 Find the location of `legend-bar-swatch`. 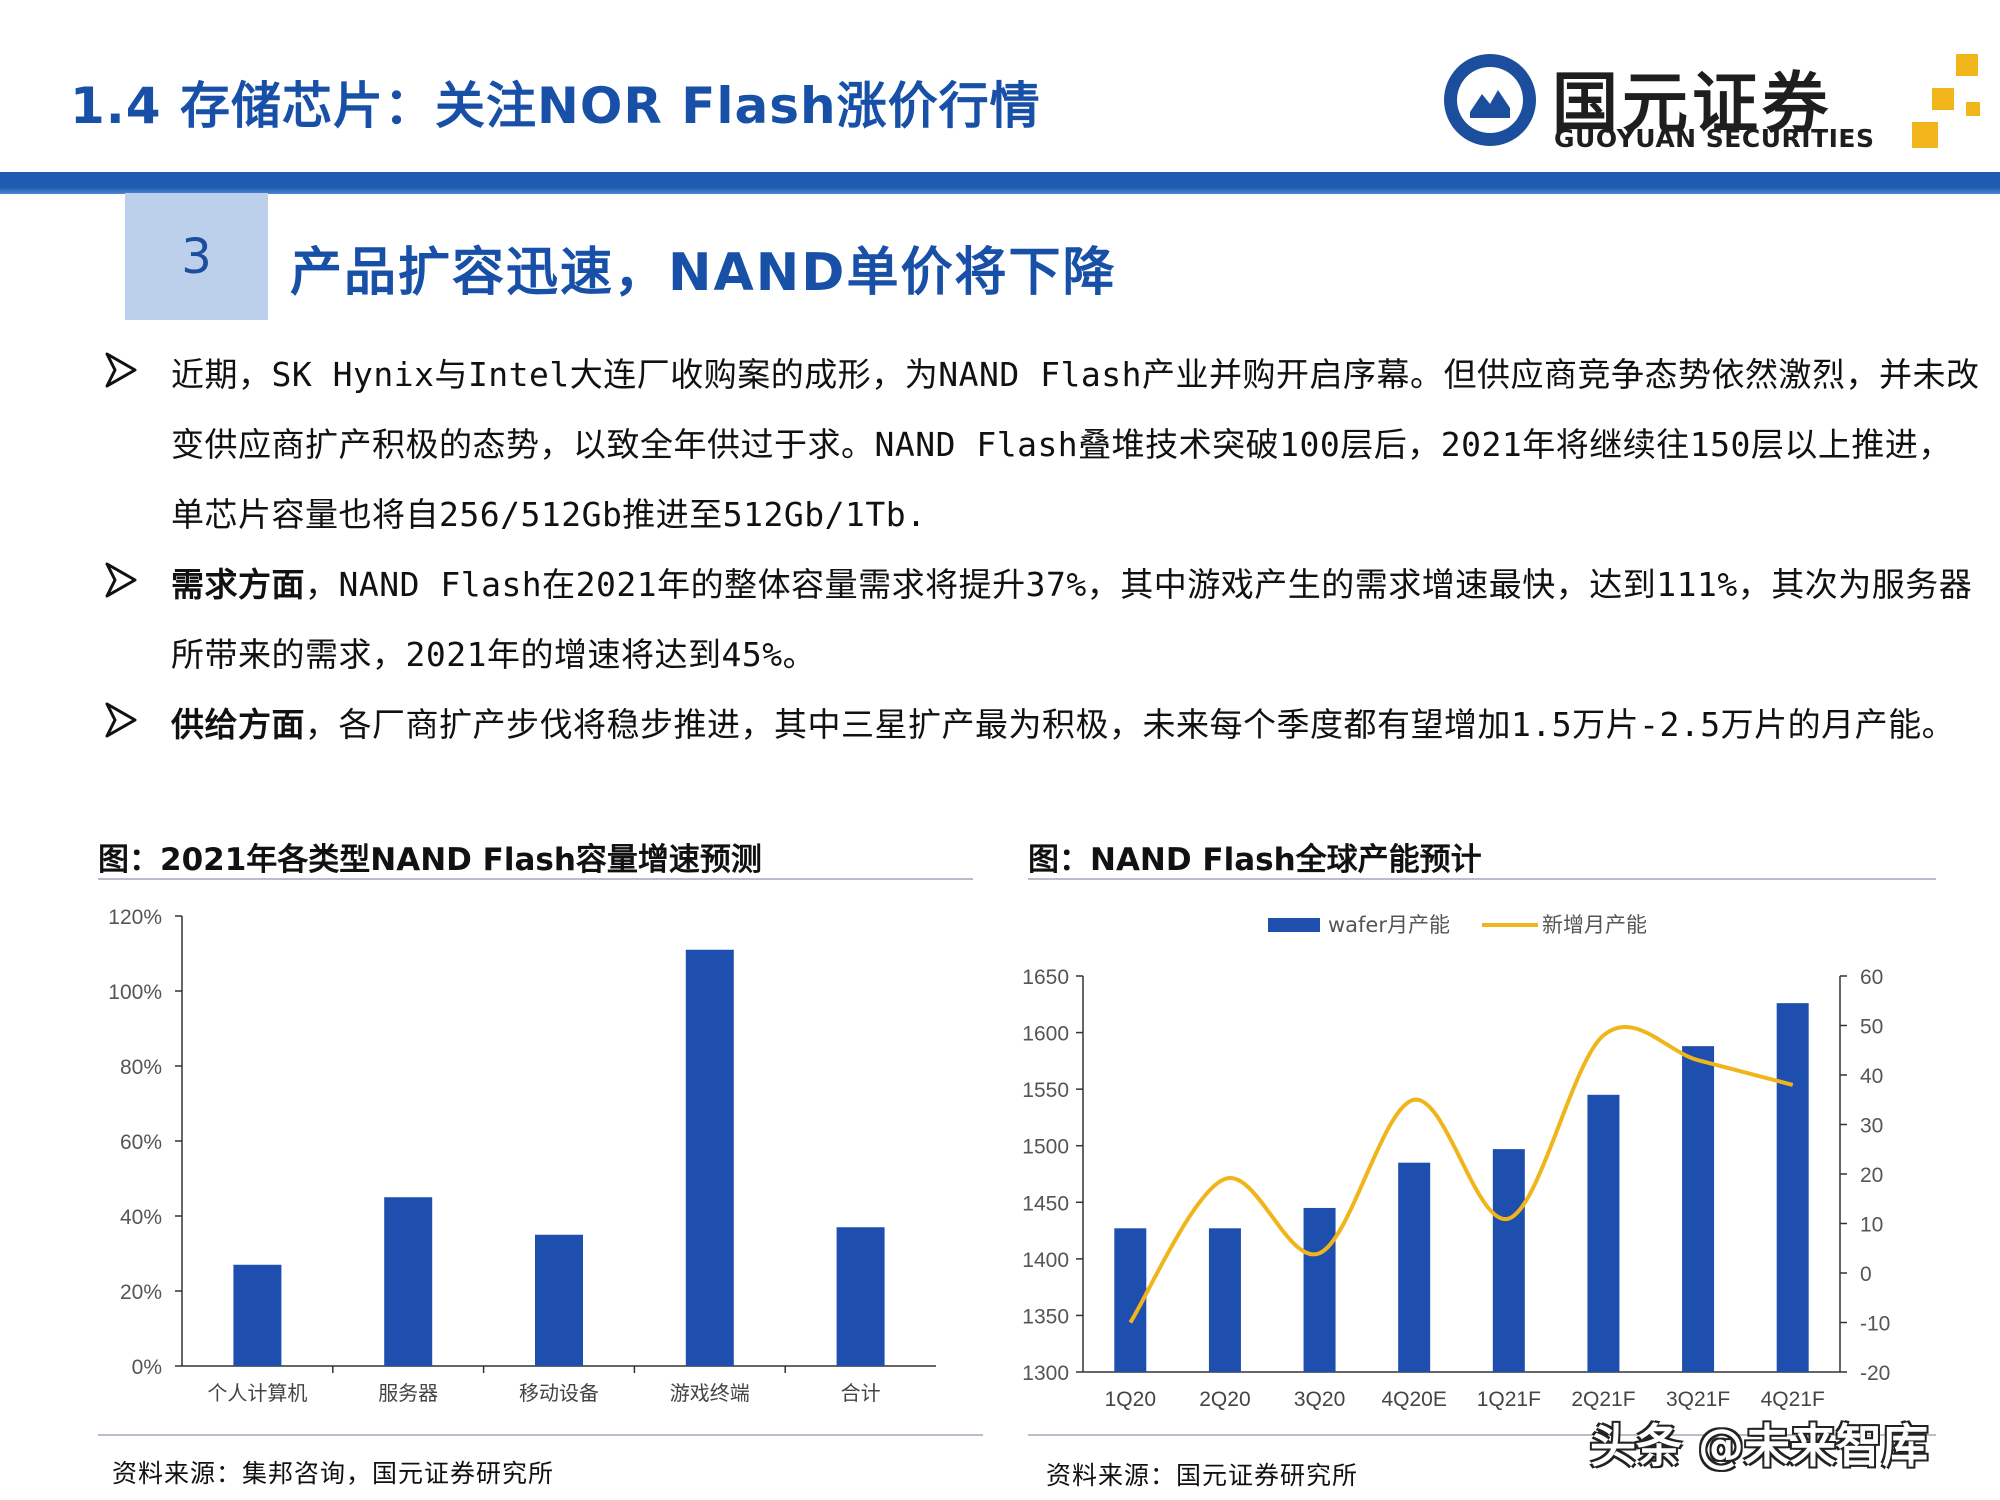

legend-bar-swatch is located at coordinates (1294, 925).